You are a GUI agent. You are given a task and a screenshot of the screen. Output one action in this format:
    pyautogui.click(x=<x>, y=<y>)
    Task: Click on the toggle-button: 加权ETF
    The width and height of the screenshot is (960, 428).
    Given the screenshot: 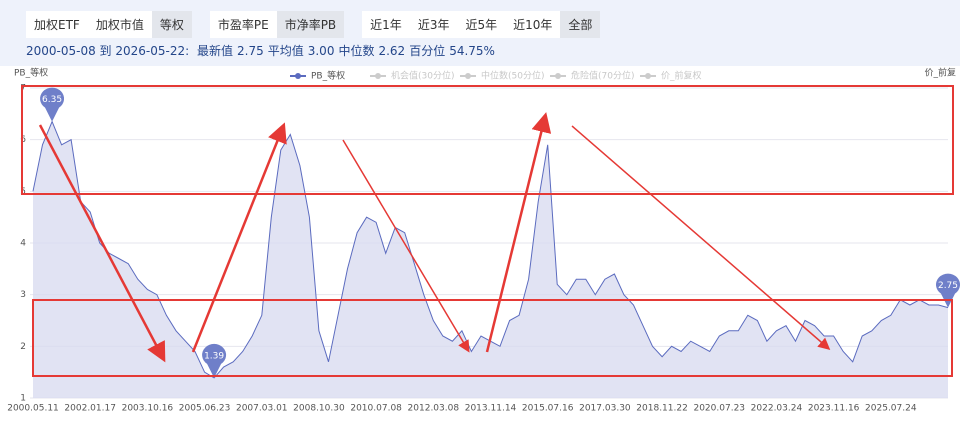 What is the action you would take?
    pyautogui.click(x=57, y=25)
    